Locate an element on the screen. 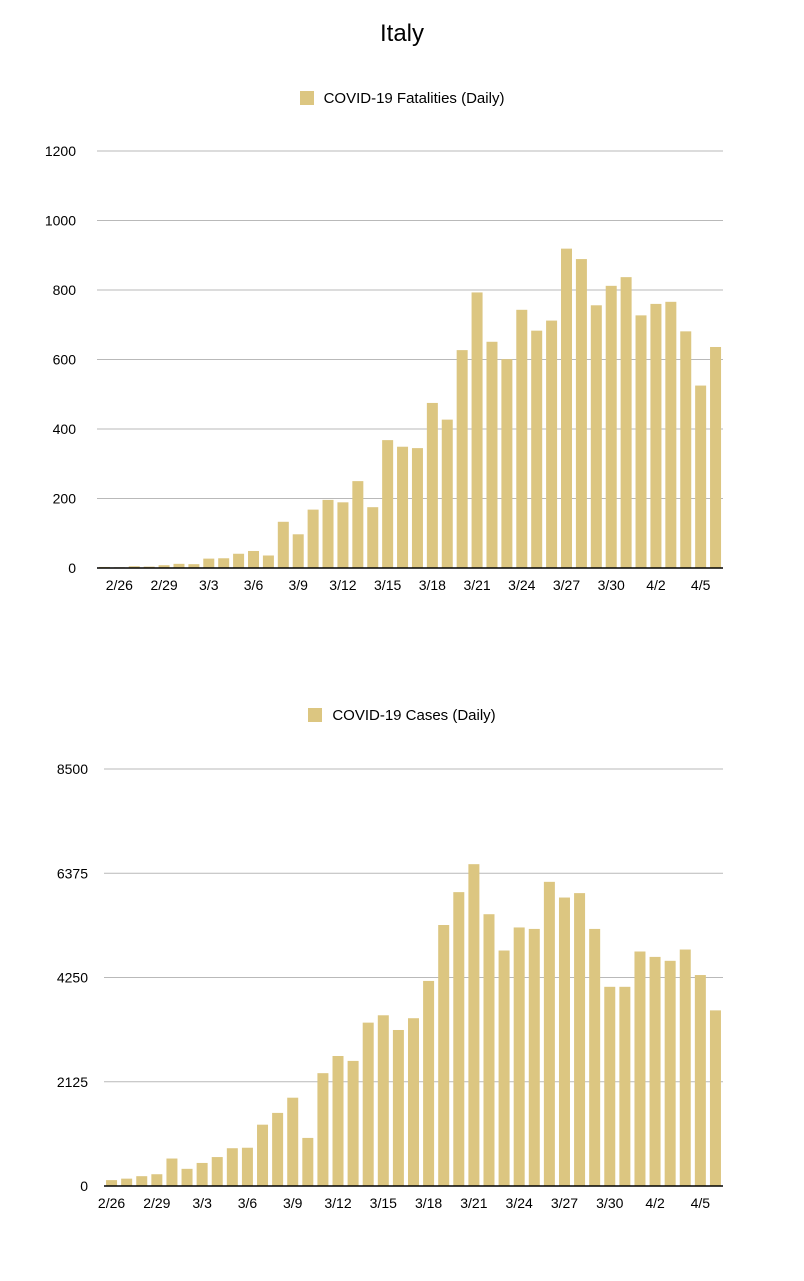 This screenshot has height=1281, width=804. fatalities-x-tick-label: 2/29 is located at coordinates (163, 585).